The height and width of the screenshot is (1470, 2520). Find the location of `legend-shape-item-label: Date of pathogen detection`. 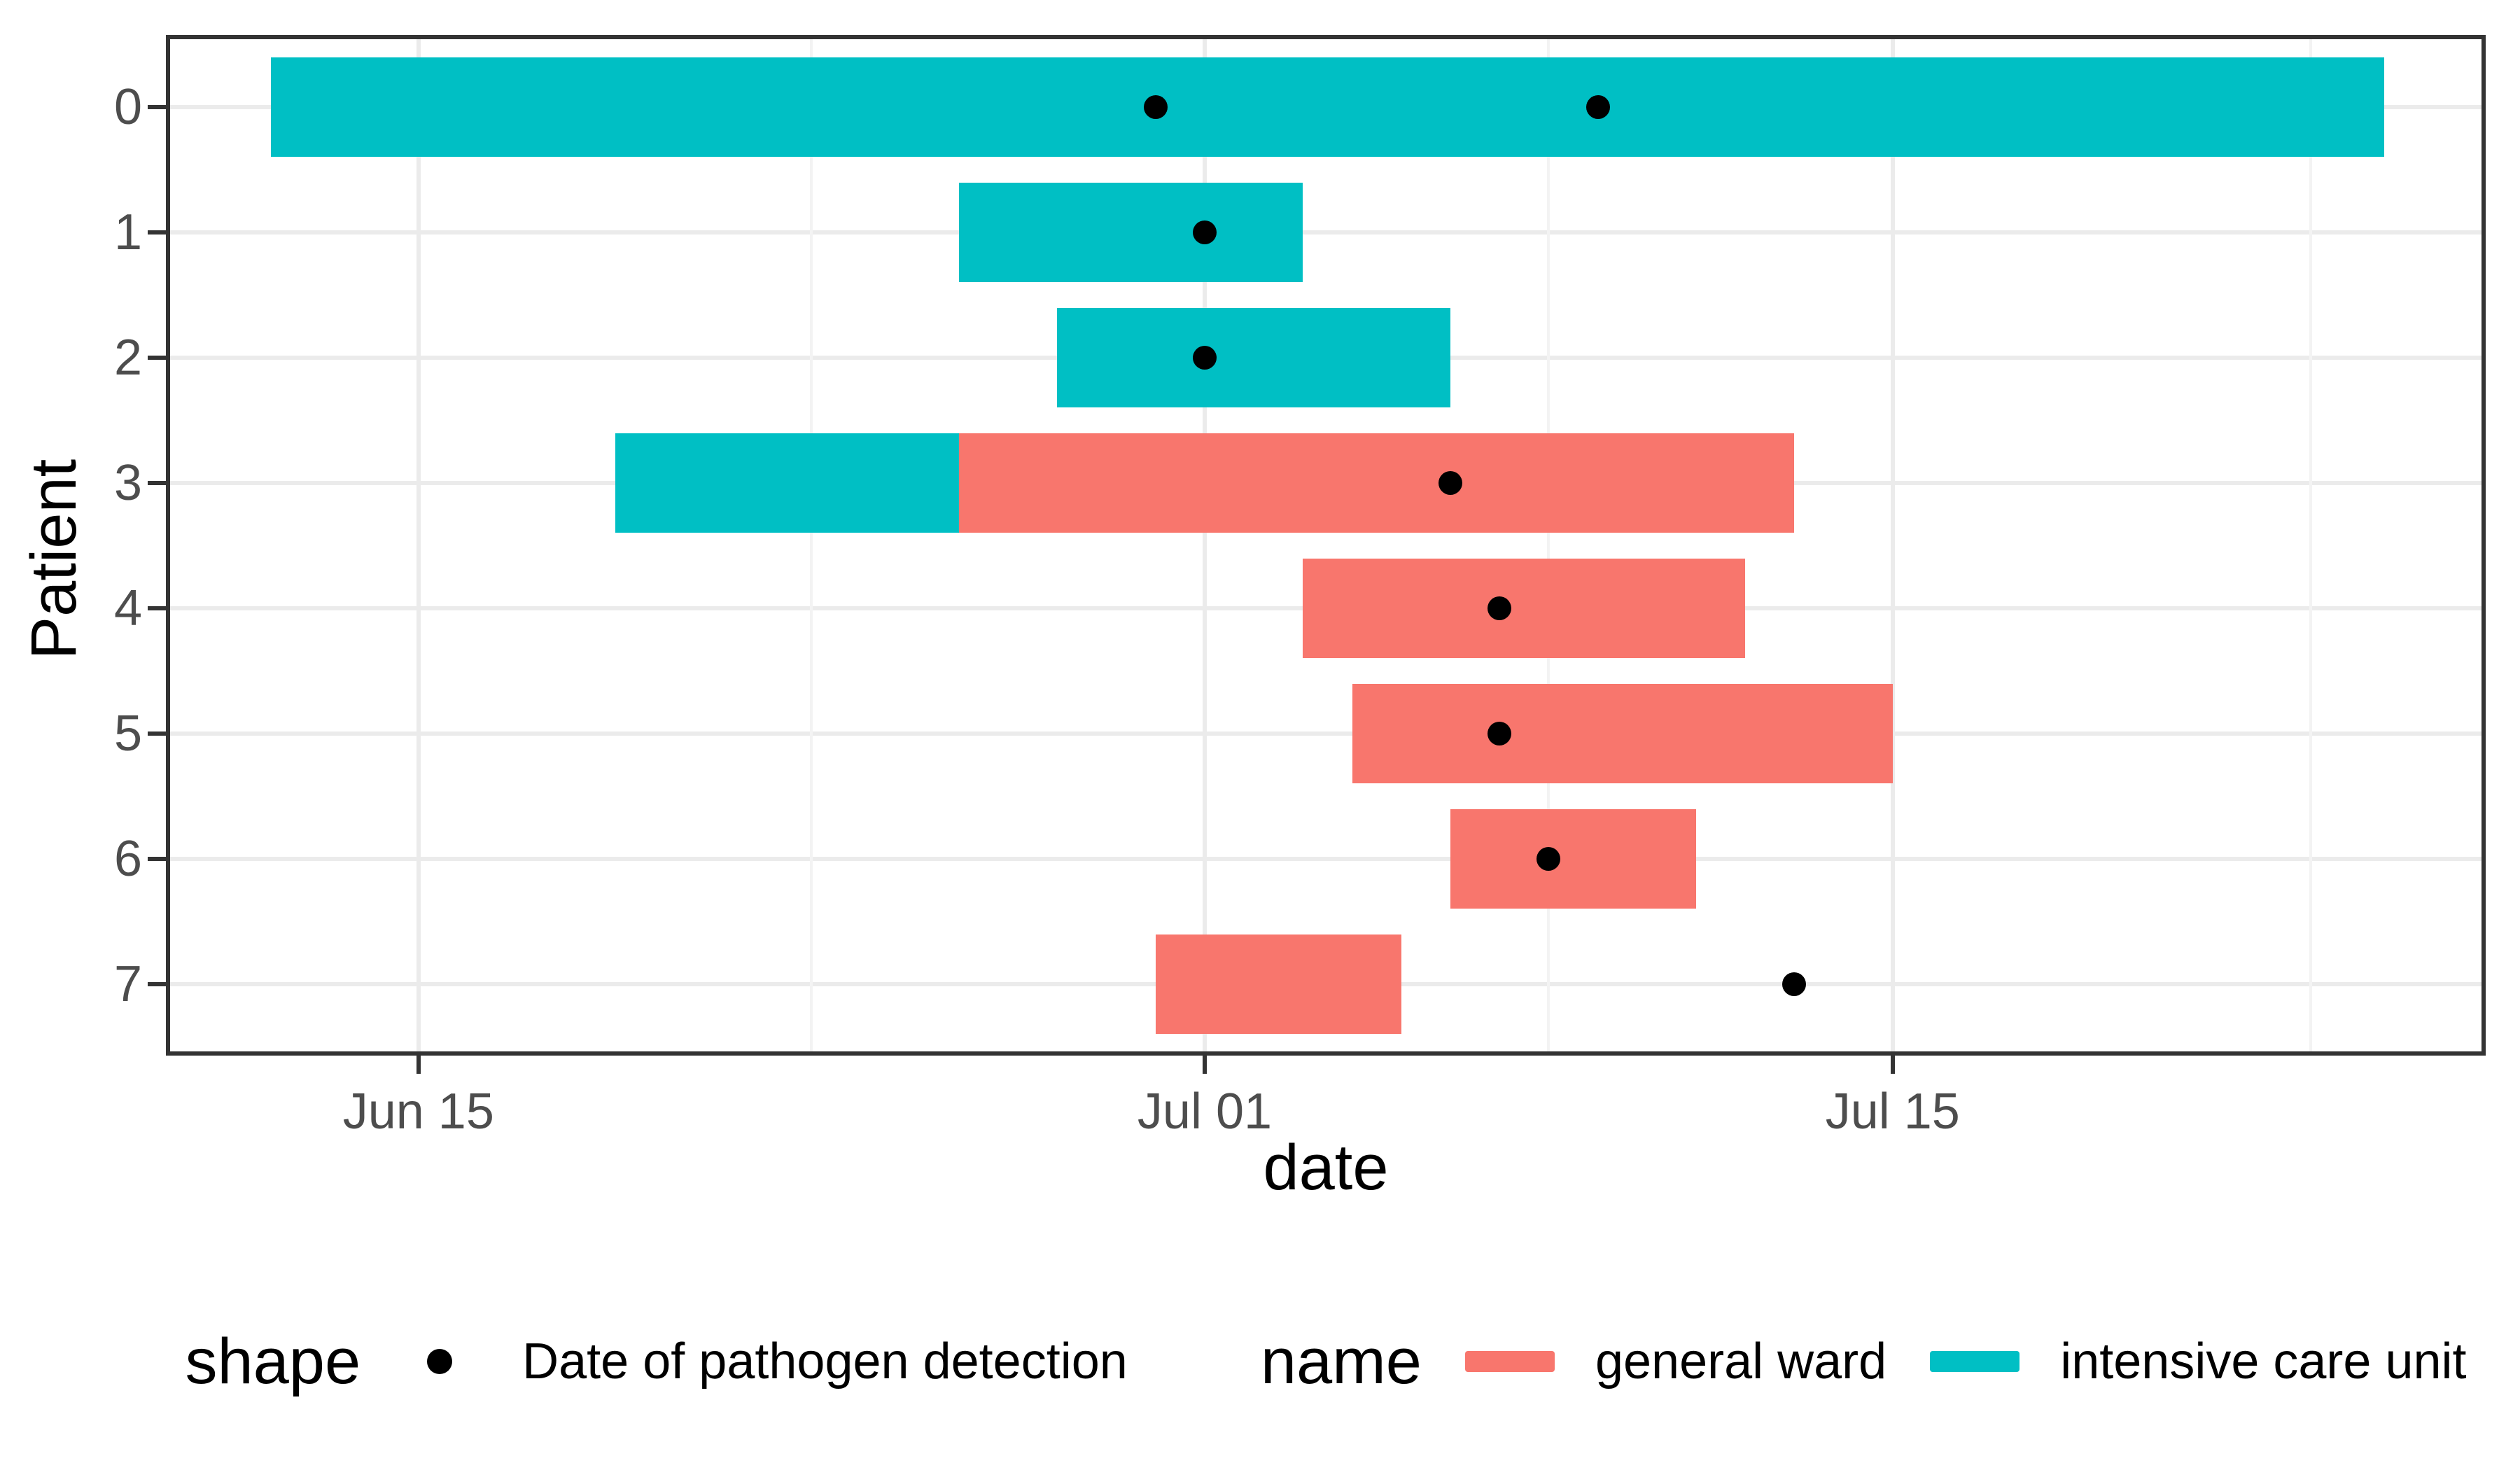

legend-shape-item-label: Date of pathogen detection is located at coordinates (825, 1362).